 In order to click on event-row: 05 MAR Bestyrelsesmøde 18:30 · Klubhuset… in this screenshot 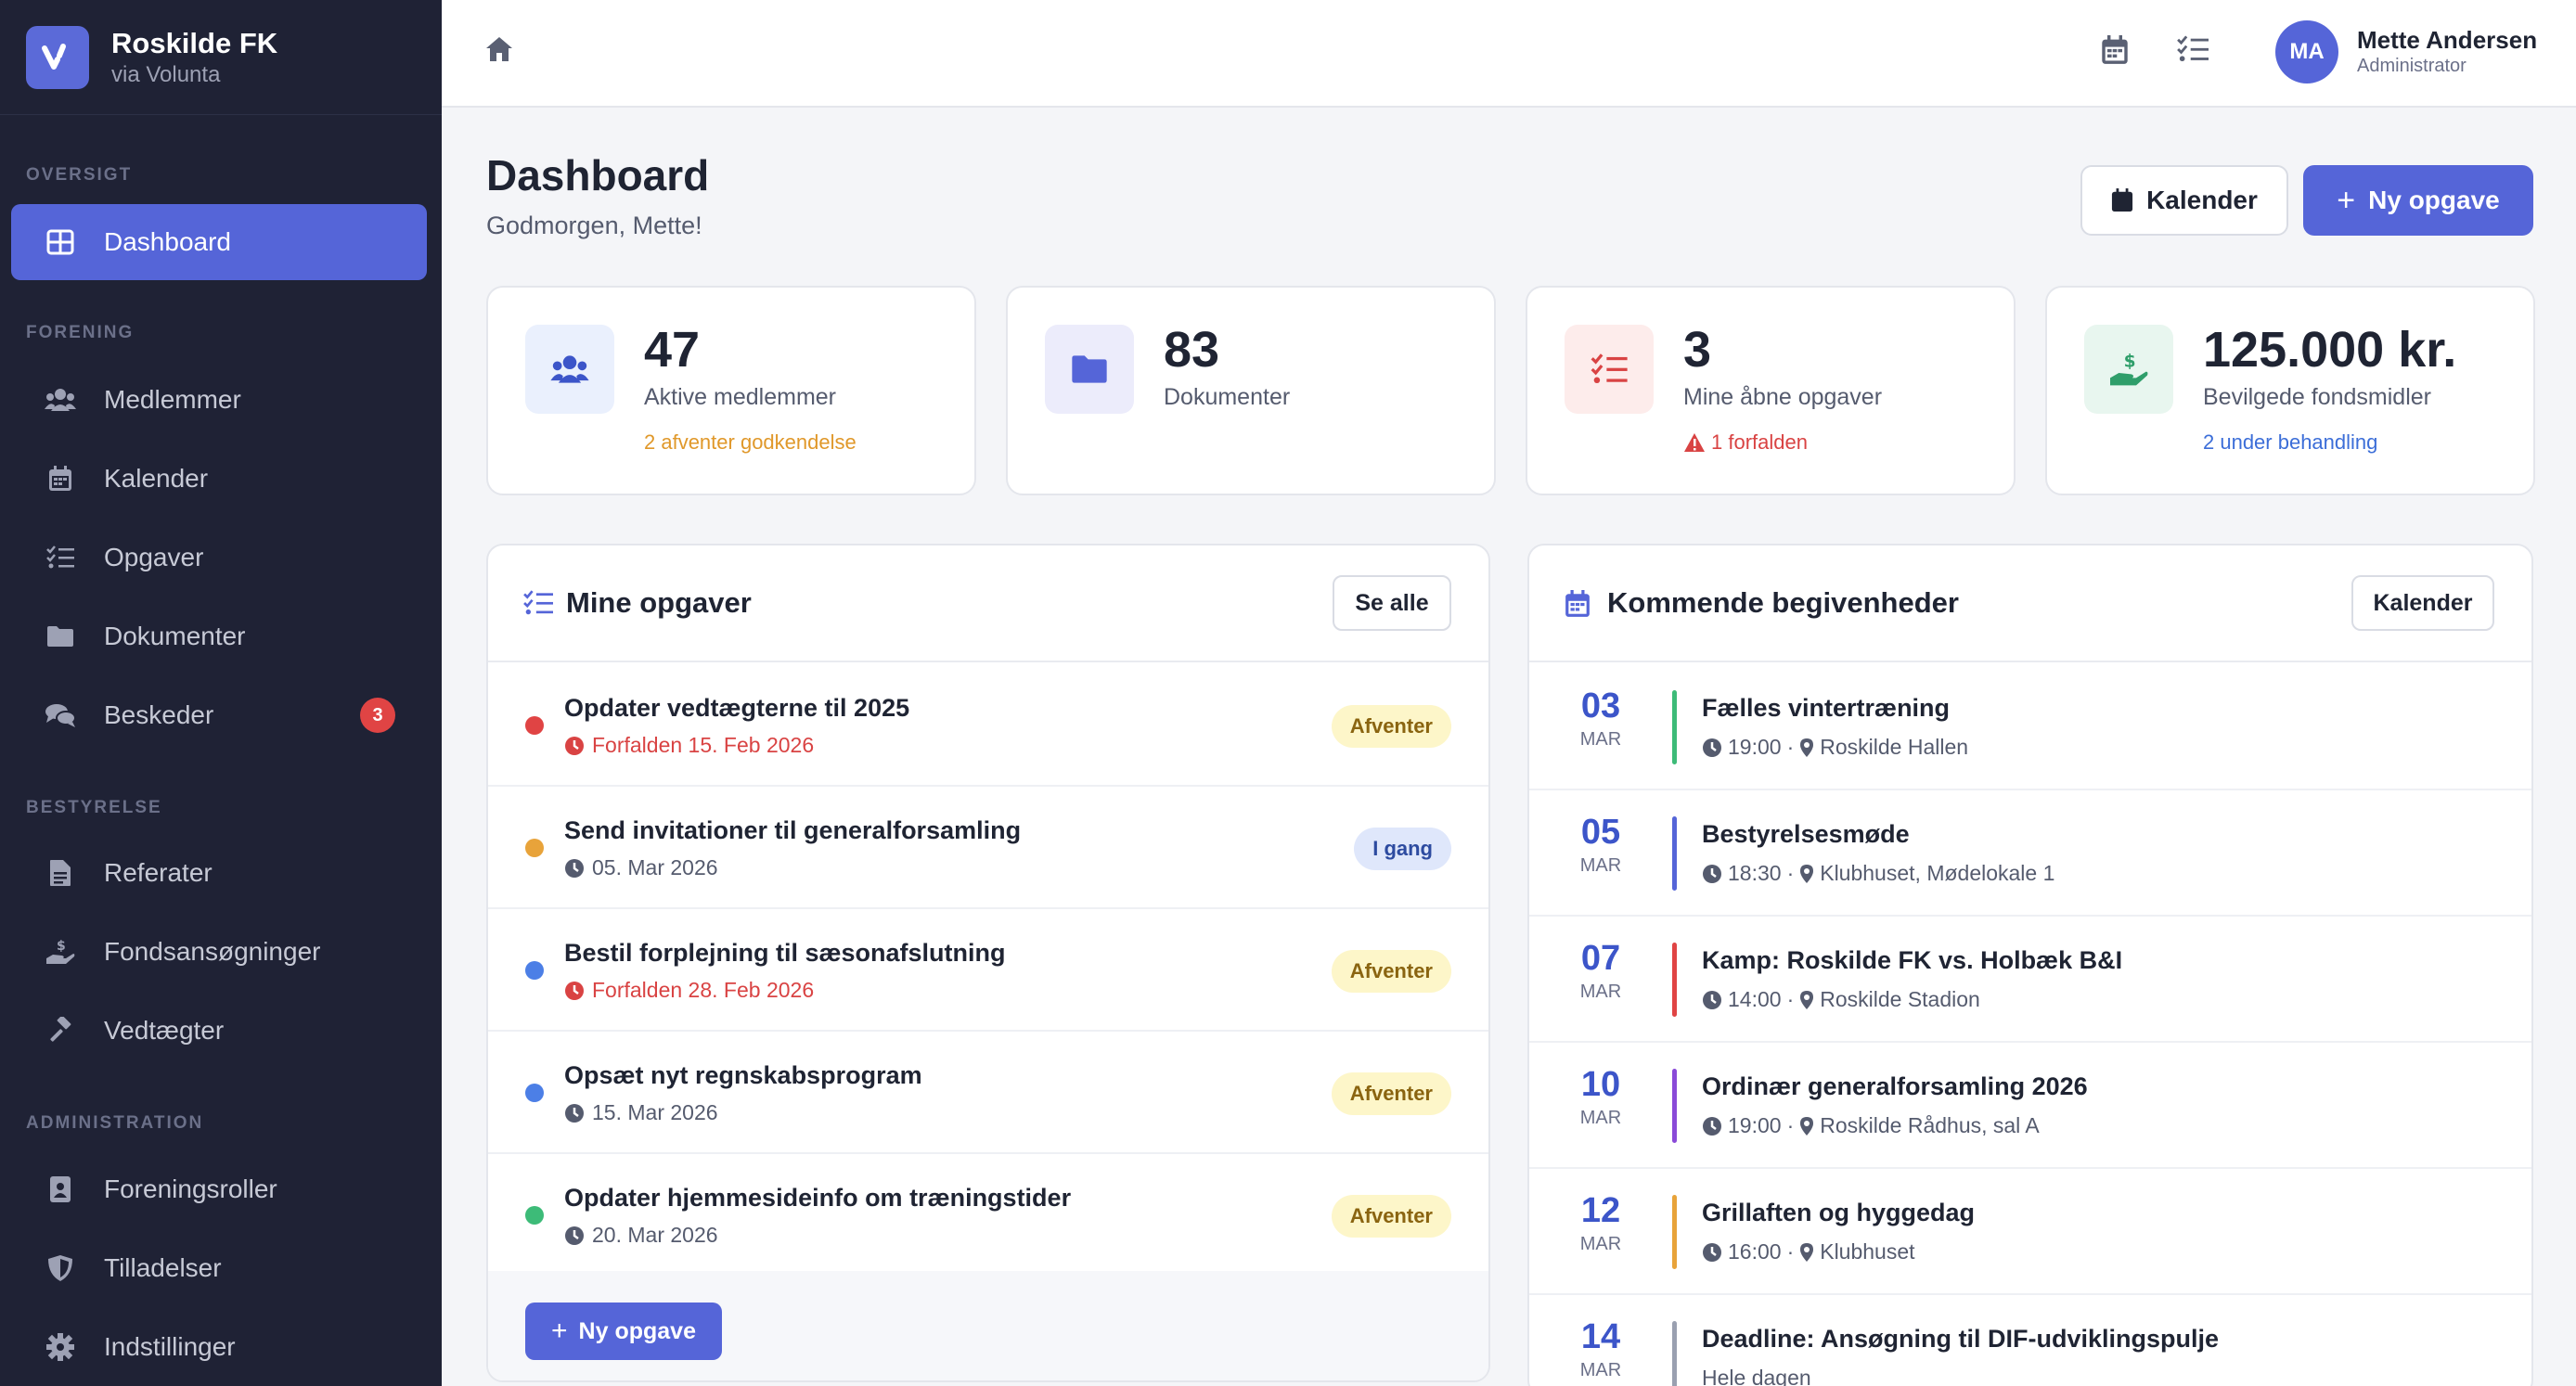, I will do `click(2030, 853)`.